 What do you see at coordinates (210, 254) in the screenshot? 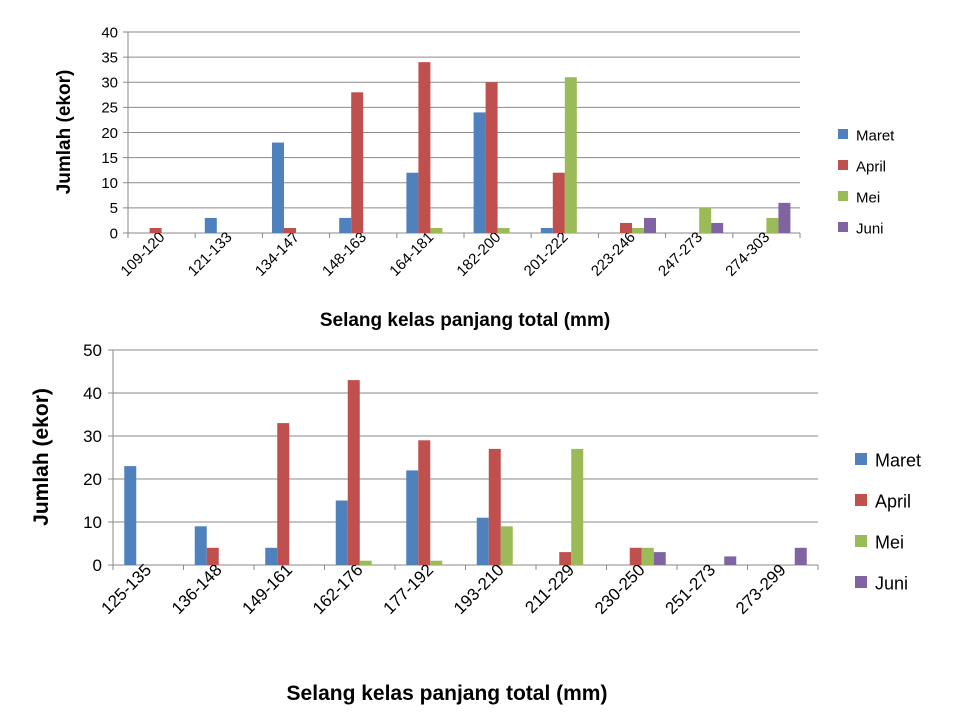
I see `x-tick-label: 121-133` at bounding box center [210, 254].